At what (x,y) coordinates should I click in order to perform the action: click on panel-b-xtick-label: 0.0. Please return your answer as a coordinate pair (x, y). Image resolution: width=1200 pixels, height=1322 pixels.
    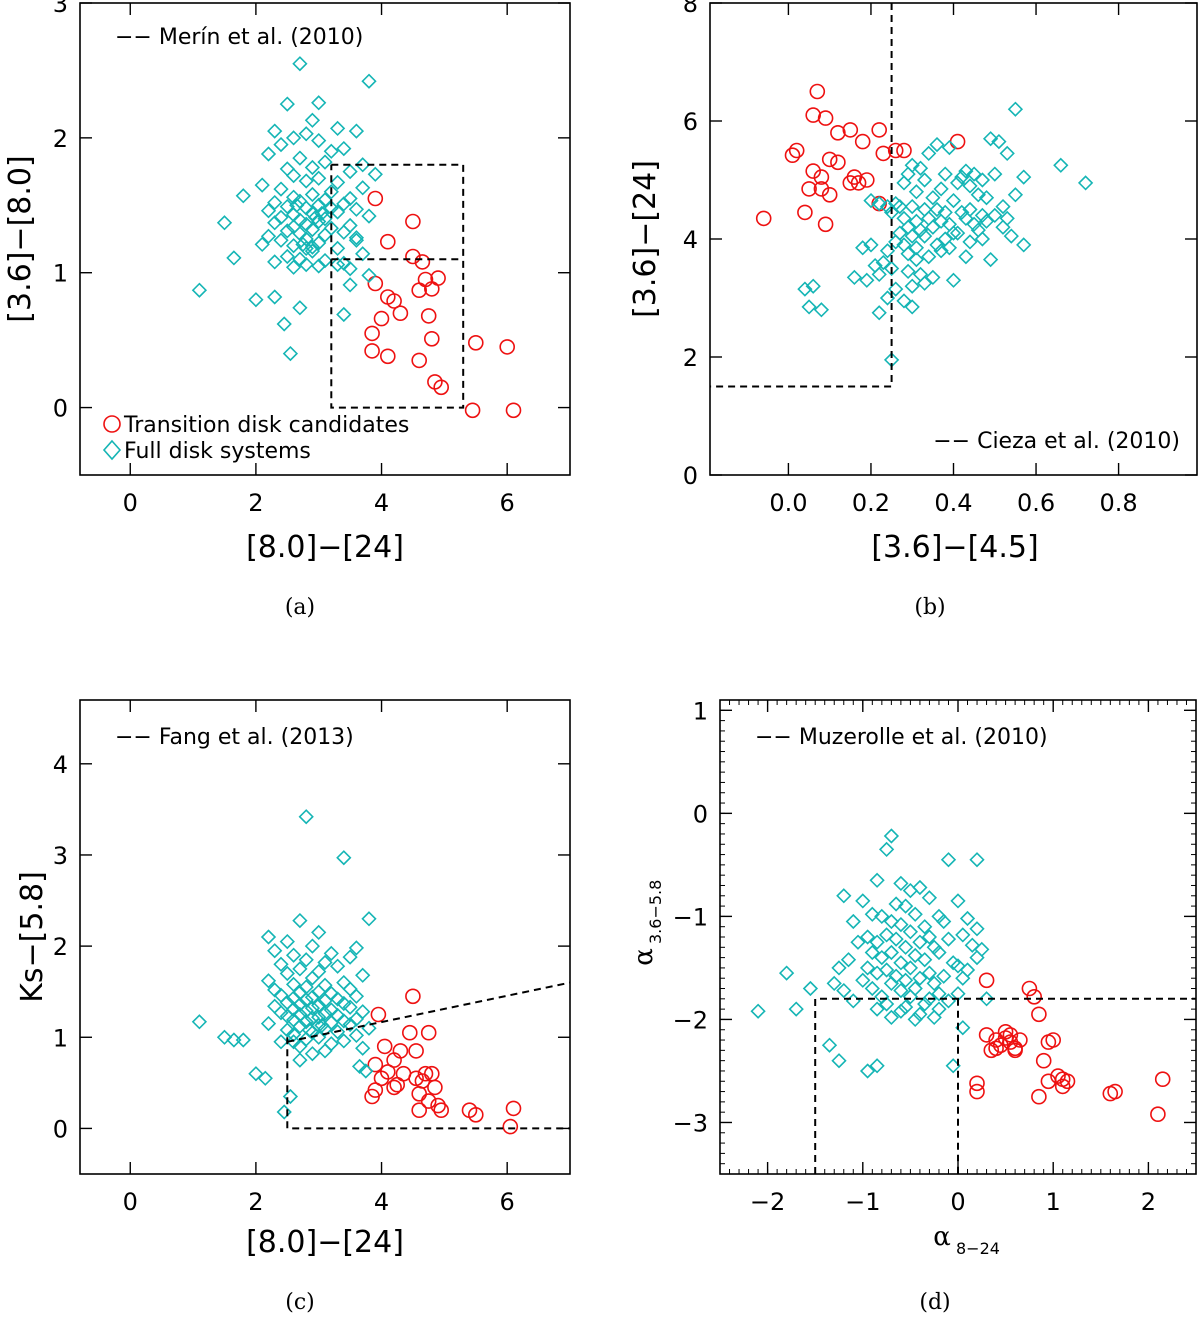
    Looking at the image, I should click on (788, 503).